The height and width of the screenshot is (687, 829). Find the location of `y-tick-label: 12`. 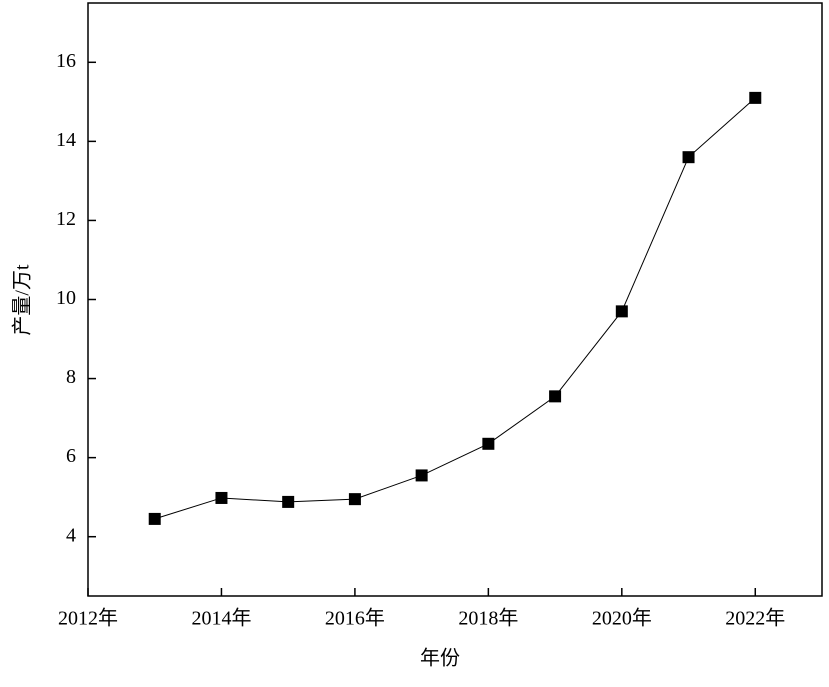

y-tick-label: 12 is located at coordinates (66, 219).